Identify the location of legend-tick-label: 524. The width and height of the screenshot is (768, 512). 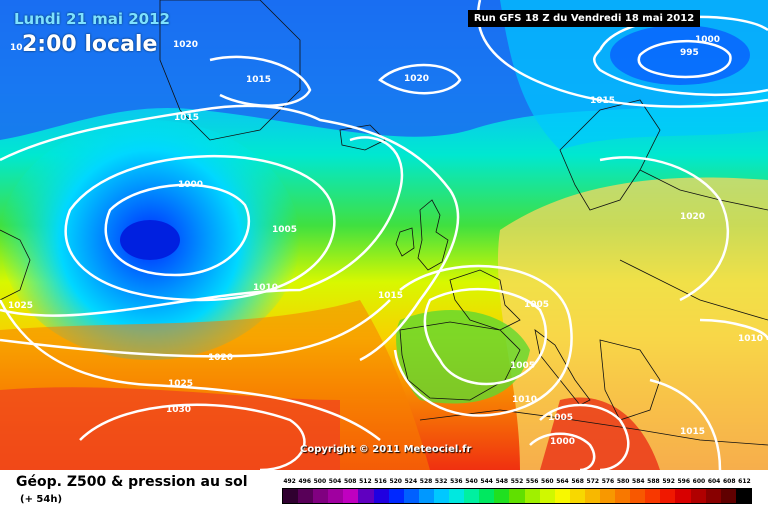
(411, 481).